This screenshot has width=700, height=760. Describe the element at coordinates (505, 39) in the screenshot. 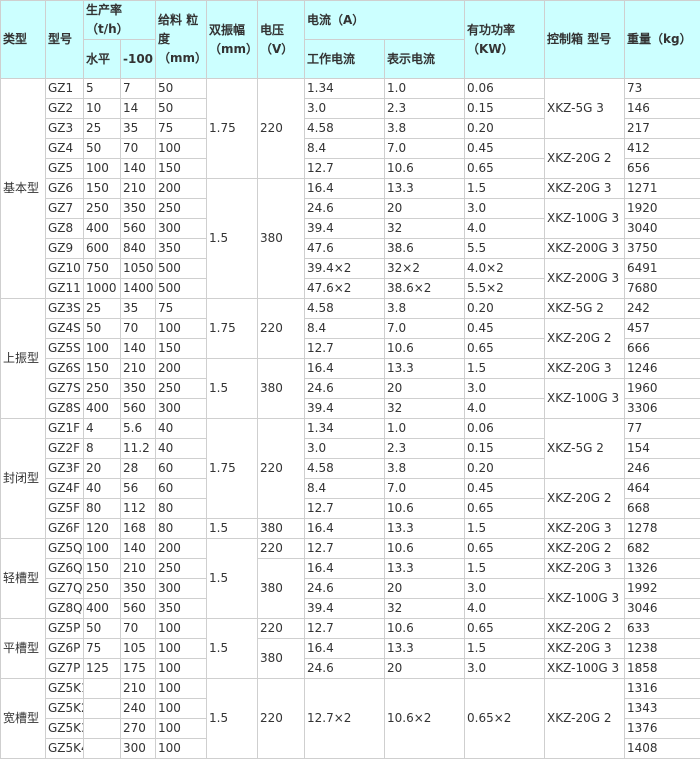

I see `col-power: 有功功率（KW）` at that location.